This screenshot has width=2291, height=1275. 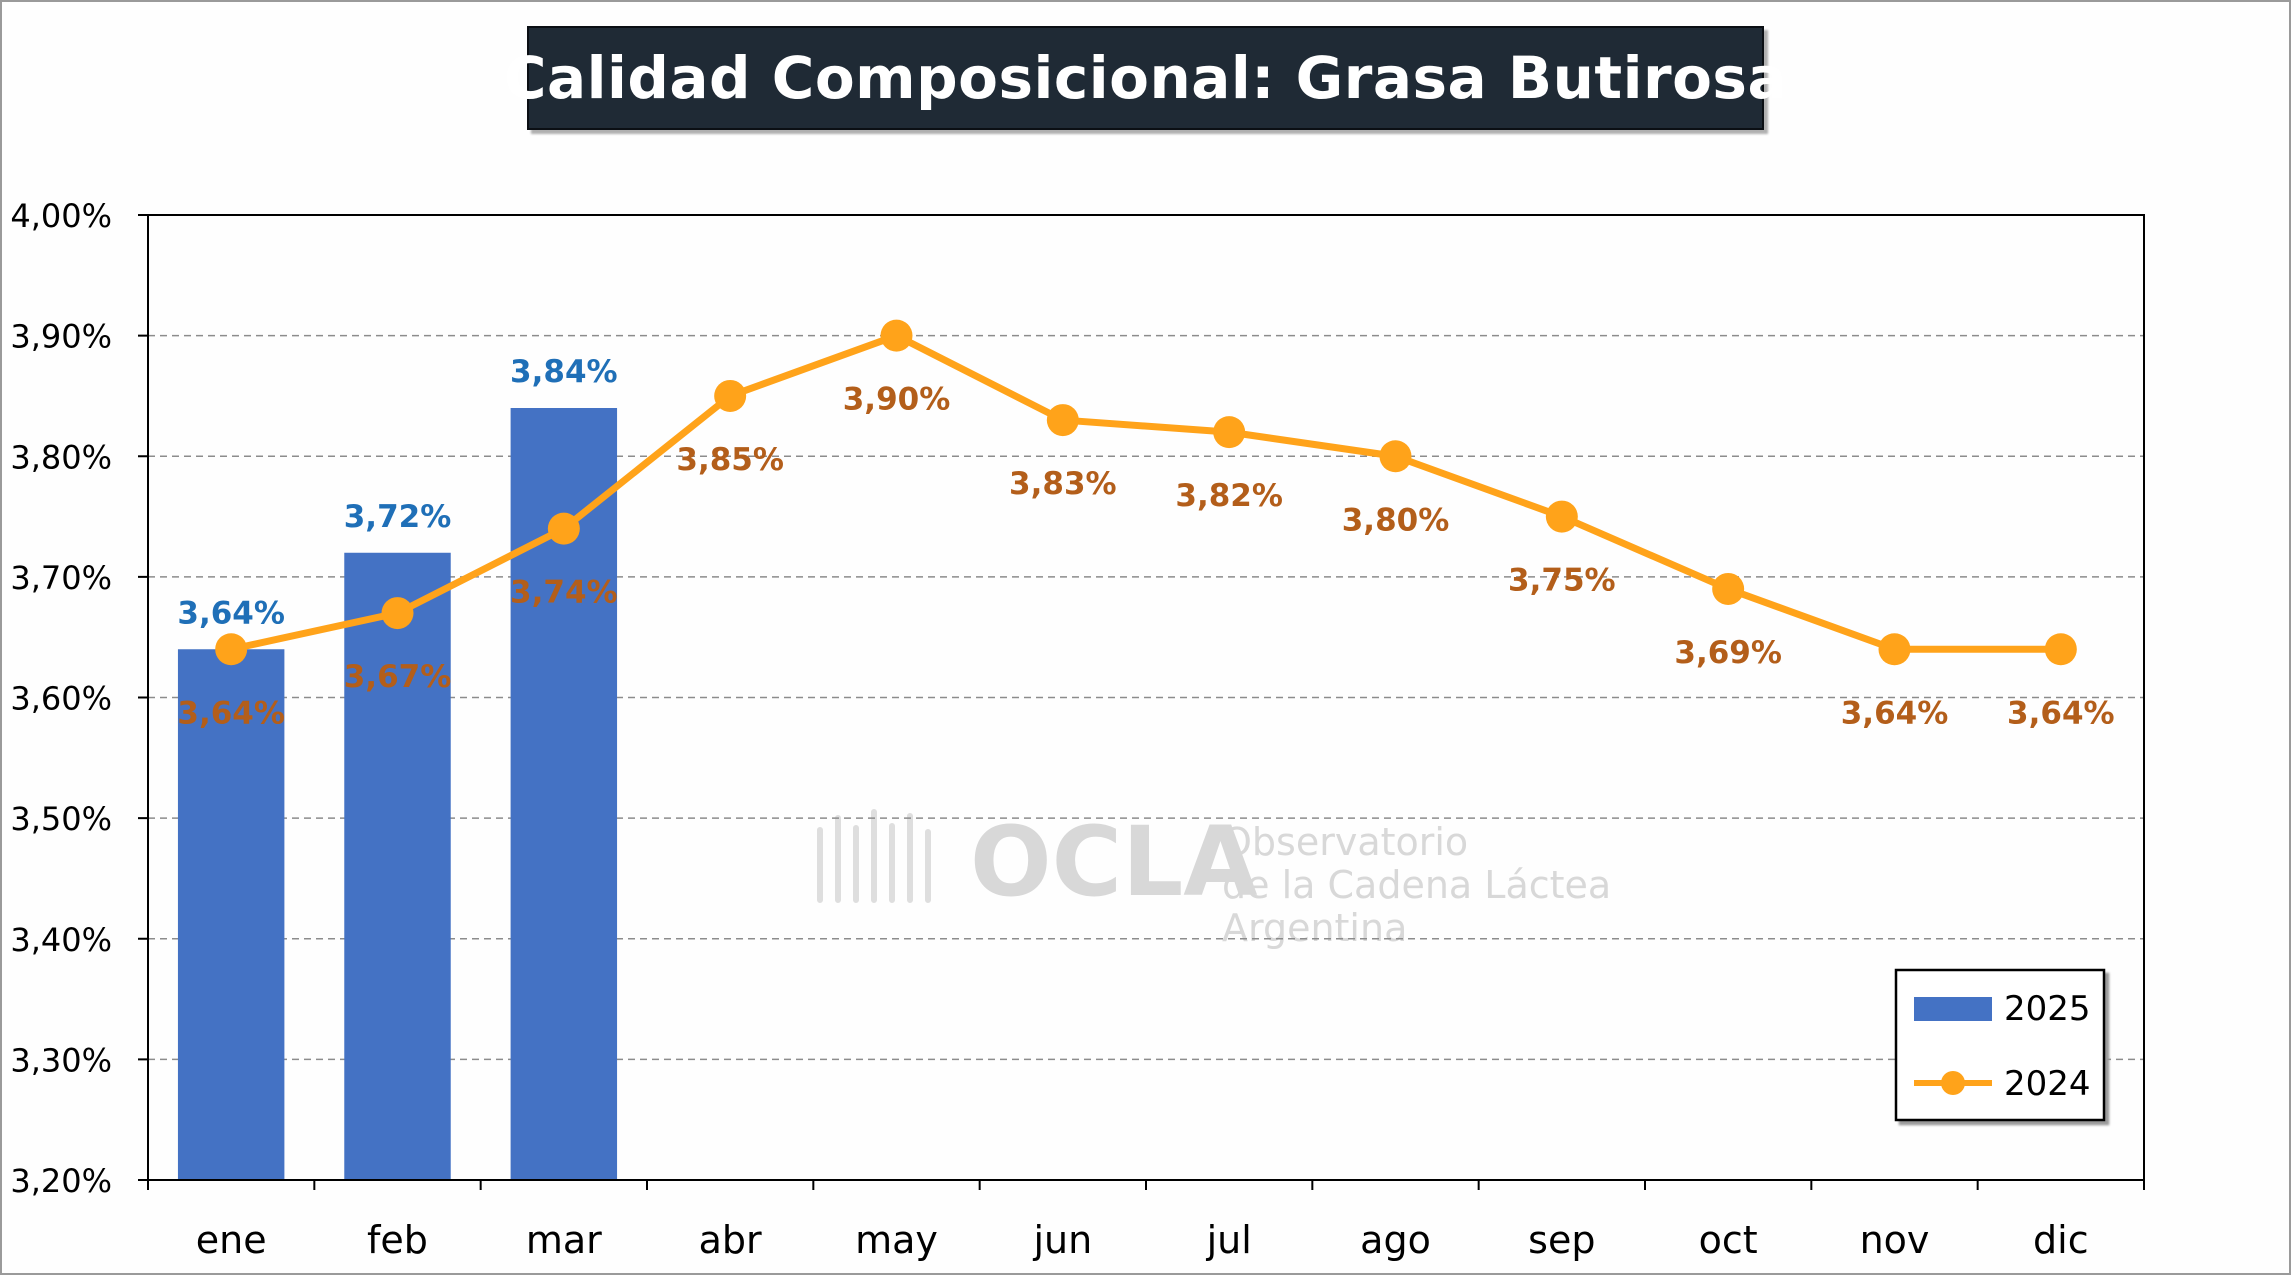 I want to click on x-tick-label-dic: dic, so click(x=2061, y=1240).